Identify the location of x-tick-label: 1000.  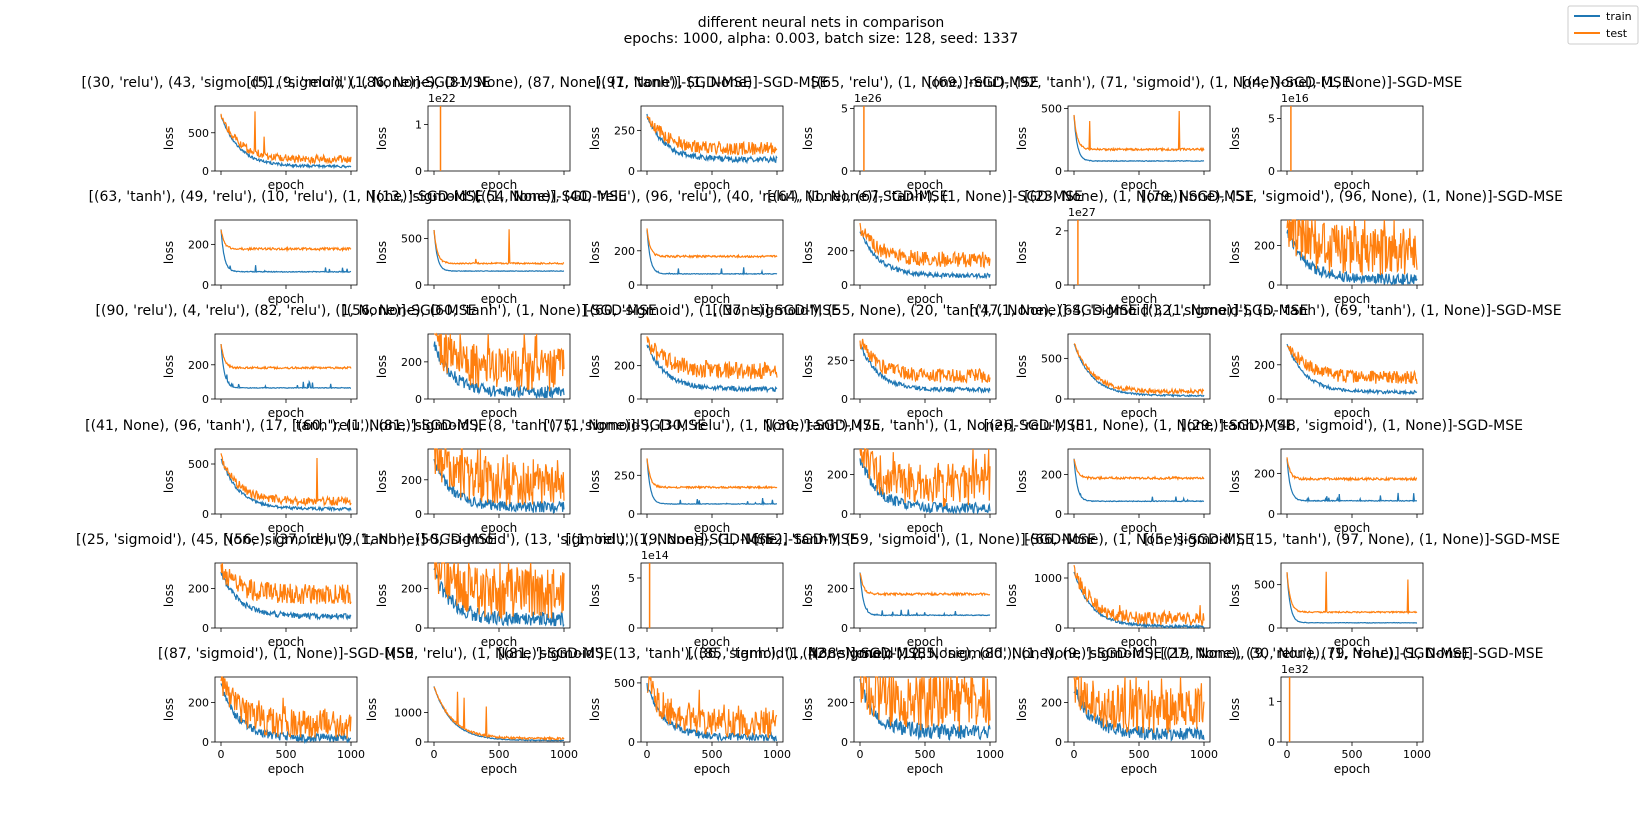
(777, 754).